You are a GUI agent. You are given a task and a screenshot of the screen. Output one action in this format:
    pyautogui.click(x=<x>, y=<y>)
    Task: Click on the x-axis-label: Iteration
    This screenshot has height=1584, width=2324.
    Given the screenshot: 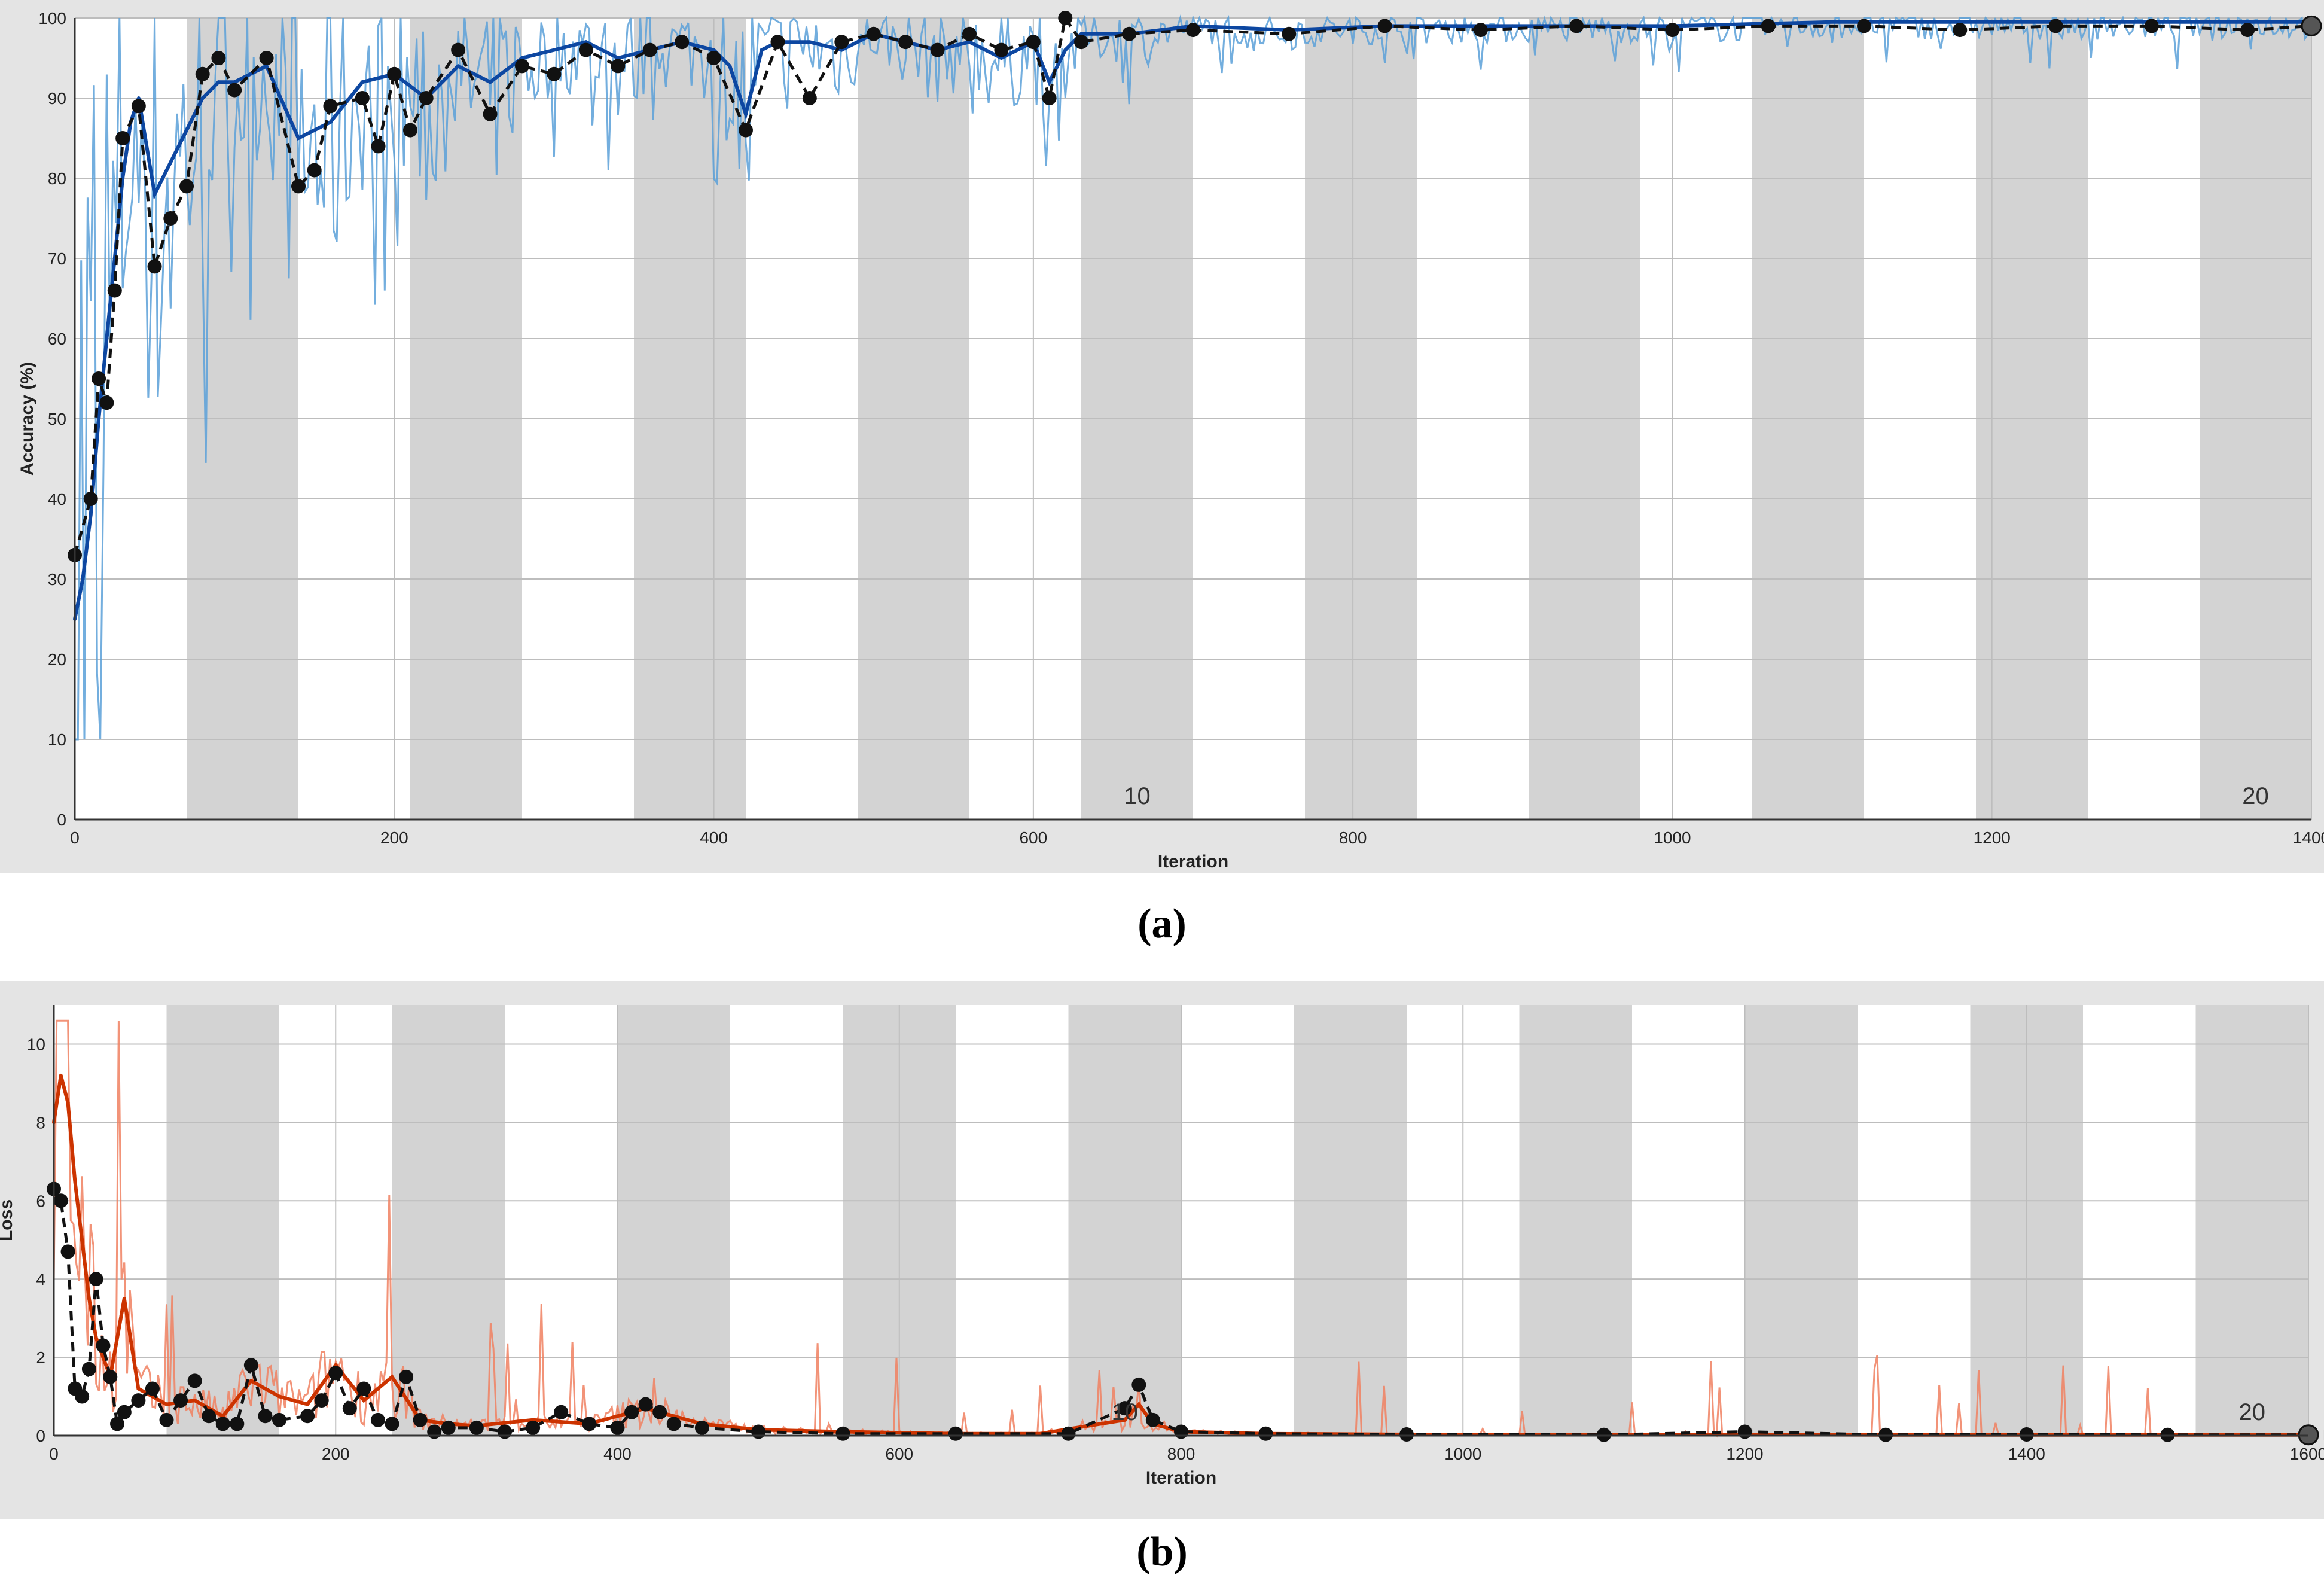 What is the action you would take?
    pyautogui.click(x=1193, y=862)
    